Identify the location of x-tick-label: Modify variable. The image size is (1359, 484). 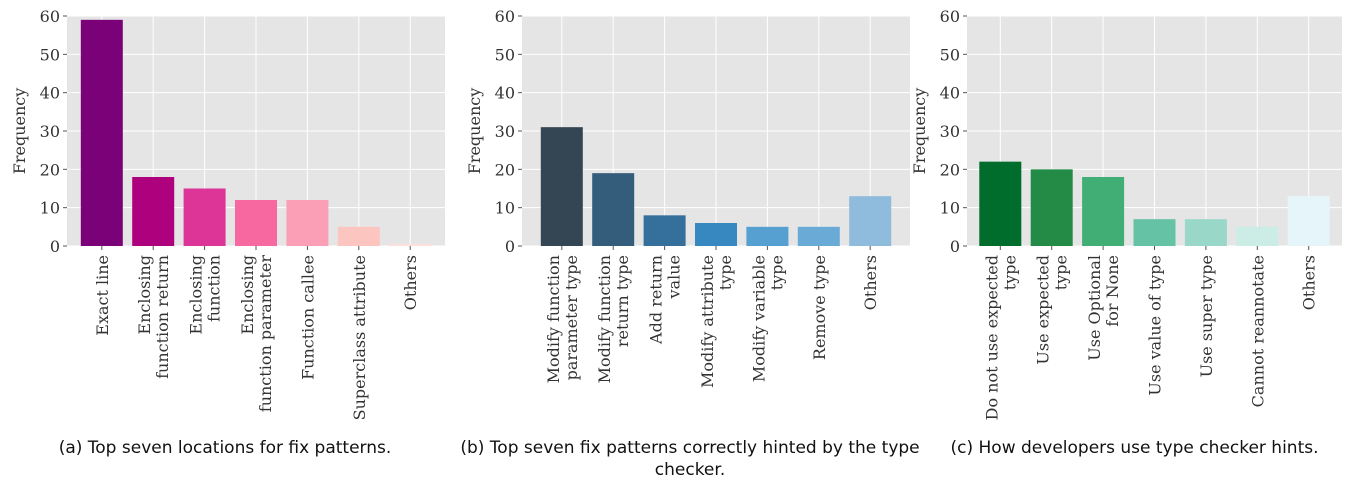
(758, 318).